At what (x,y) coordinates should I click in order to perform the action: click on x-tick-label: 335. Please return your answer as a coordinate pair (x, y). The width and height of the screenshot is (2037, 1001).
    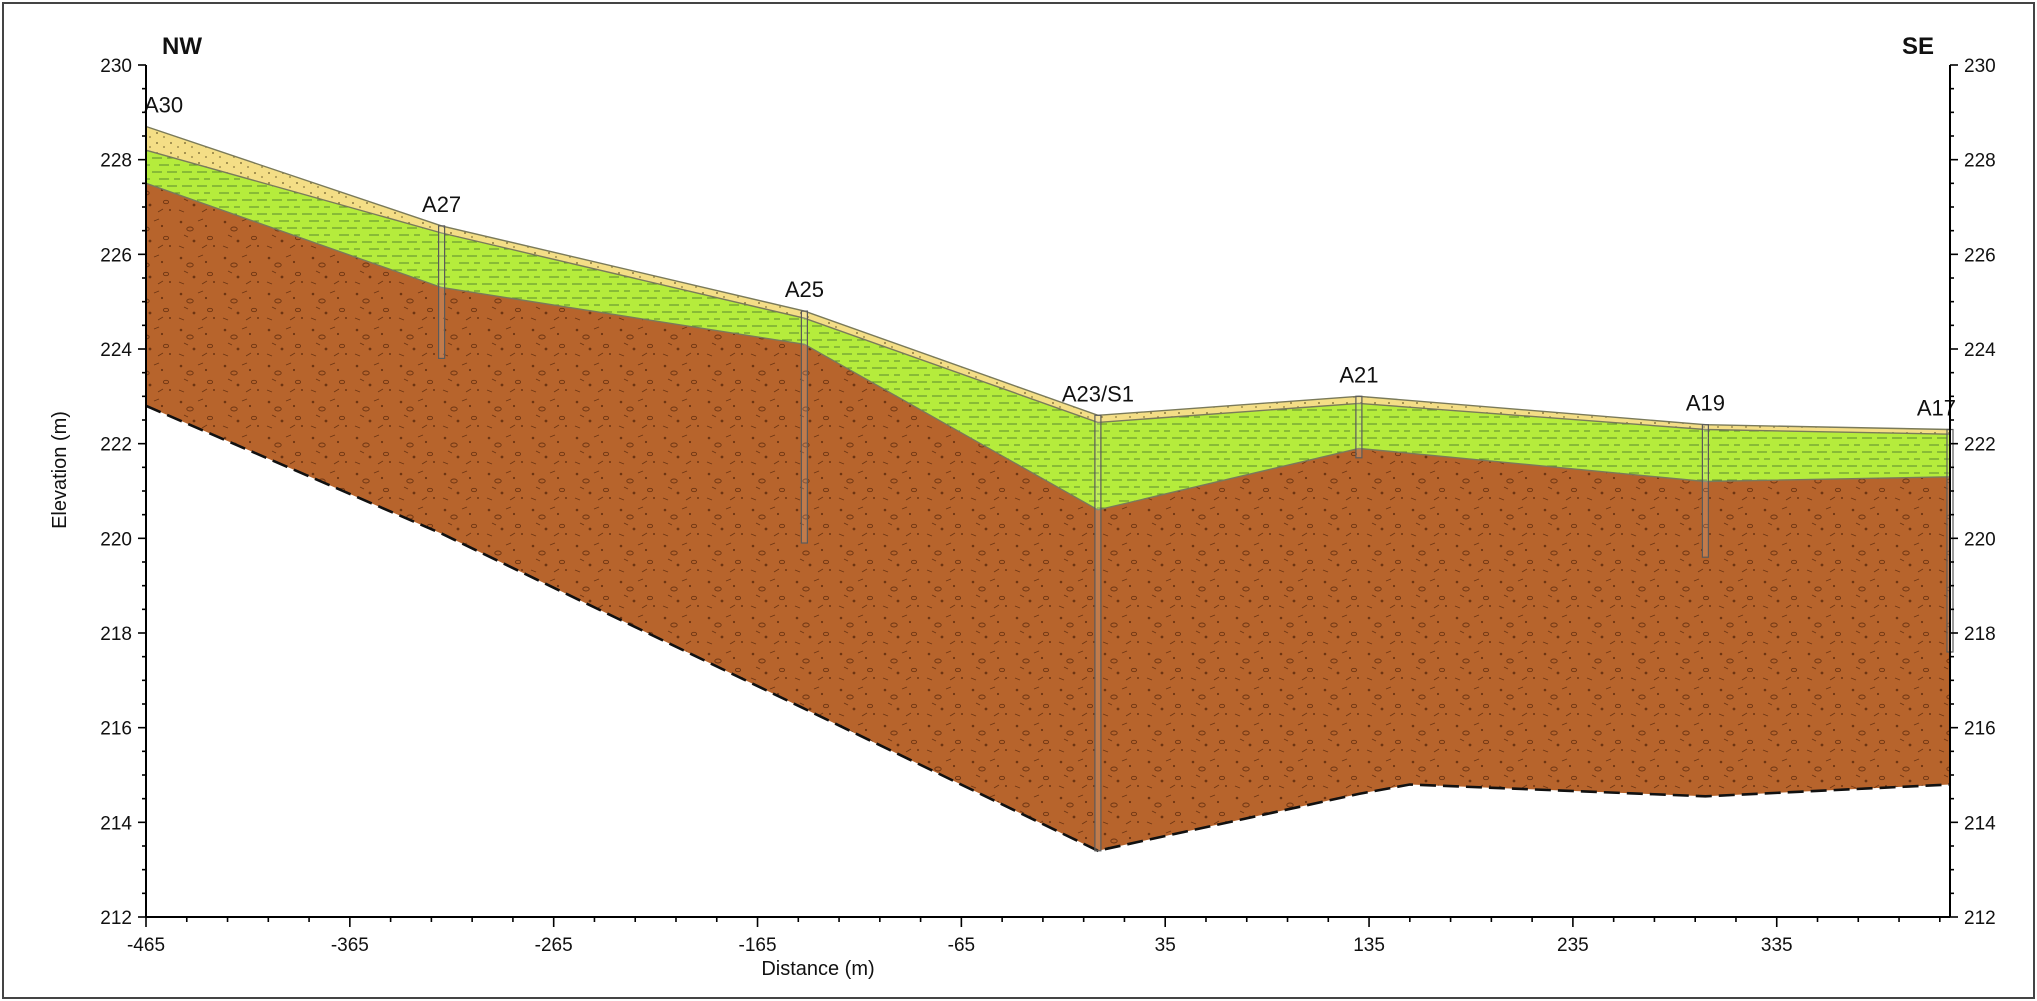
    Looking at the image, I should click on (1777, 945).